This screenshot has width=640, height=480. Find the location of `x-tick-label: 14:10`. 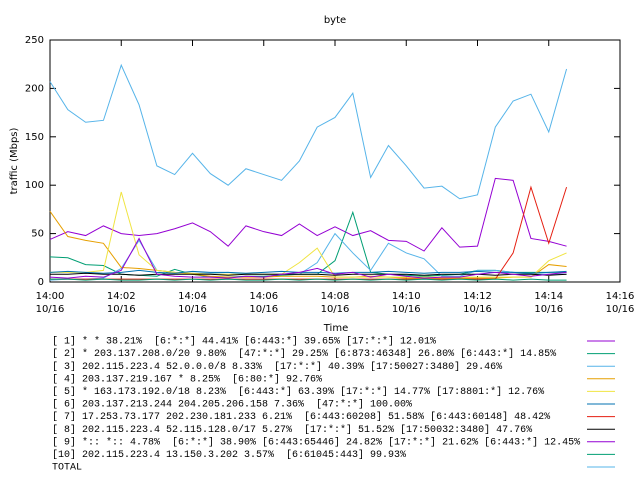

x-tick-label: 14:10 is located at coordinates (406, 296).